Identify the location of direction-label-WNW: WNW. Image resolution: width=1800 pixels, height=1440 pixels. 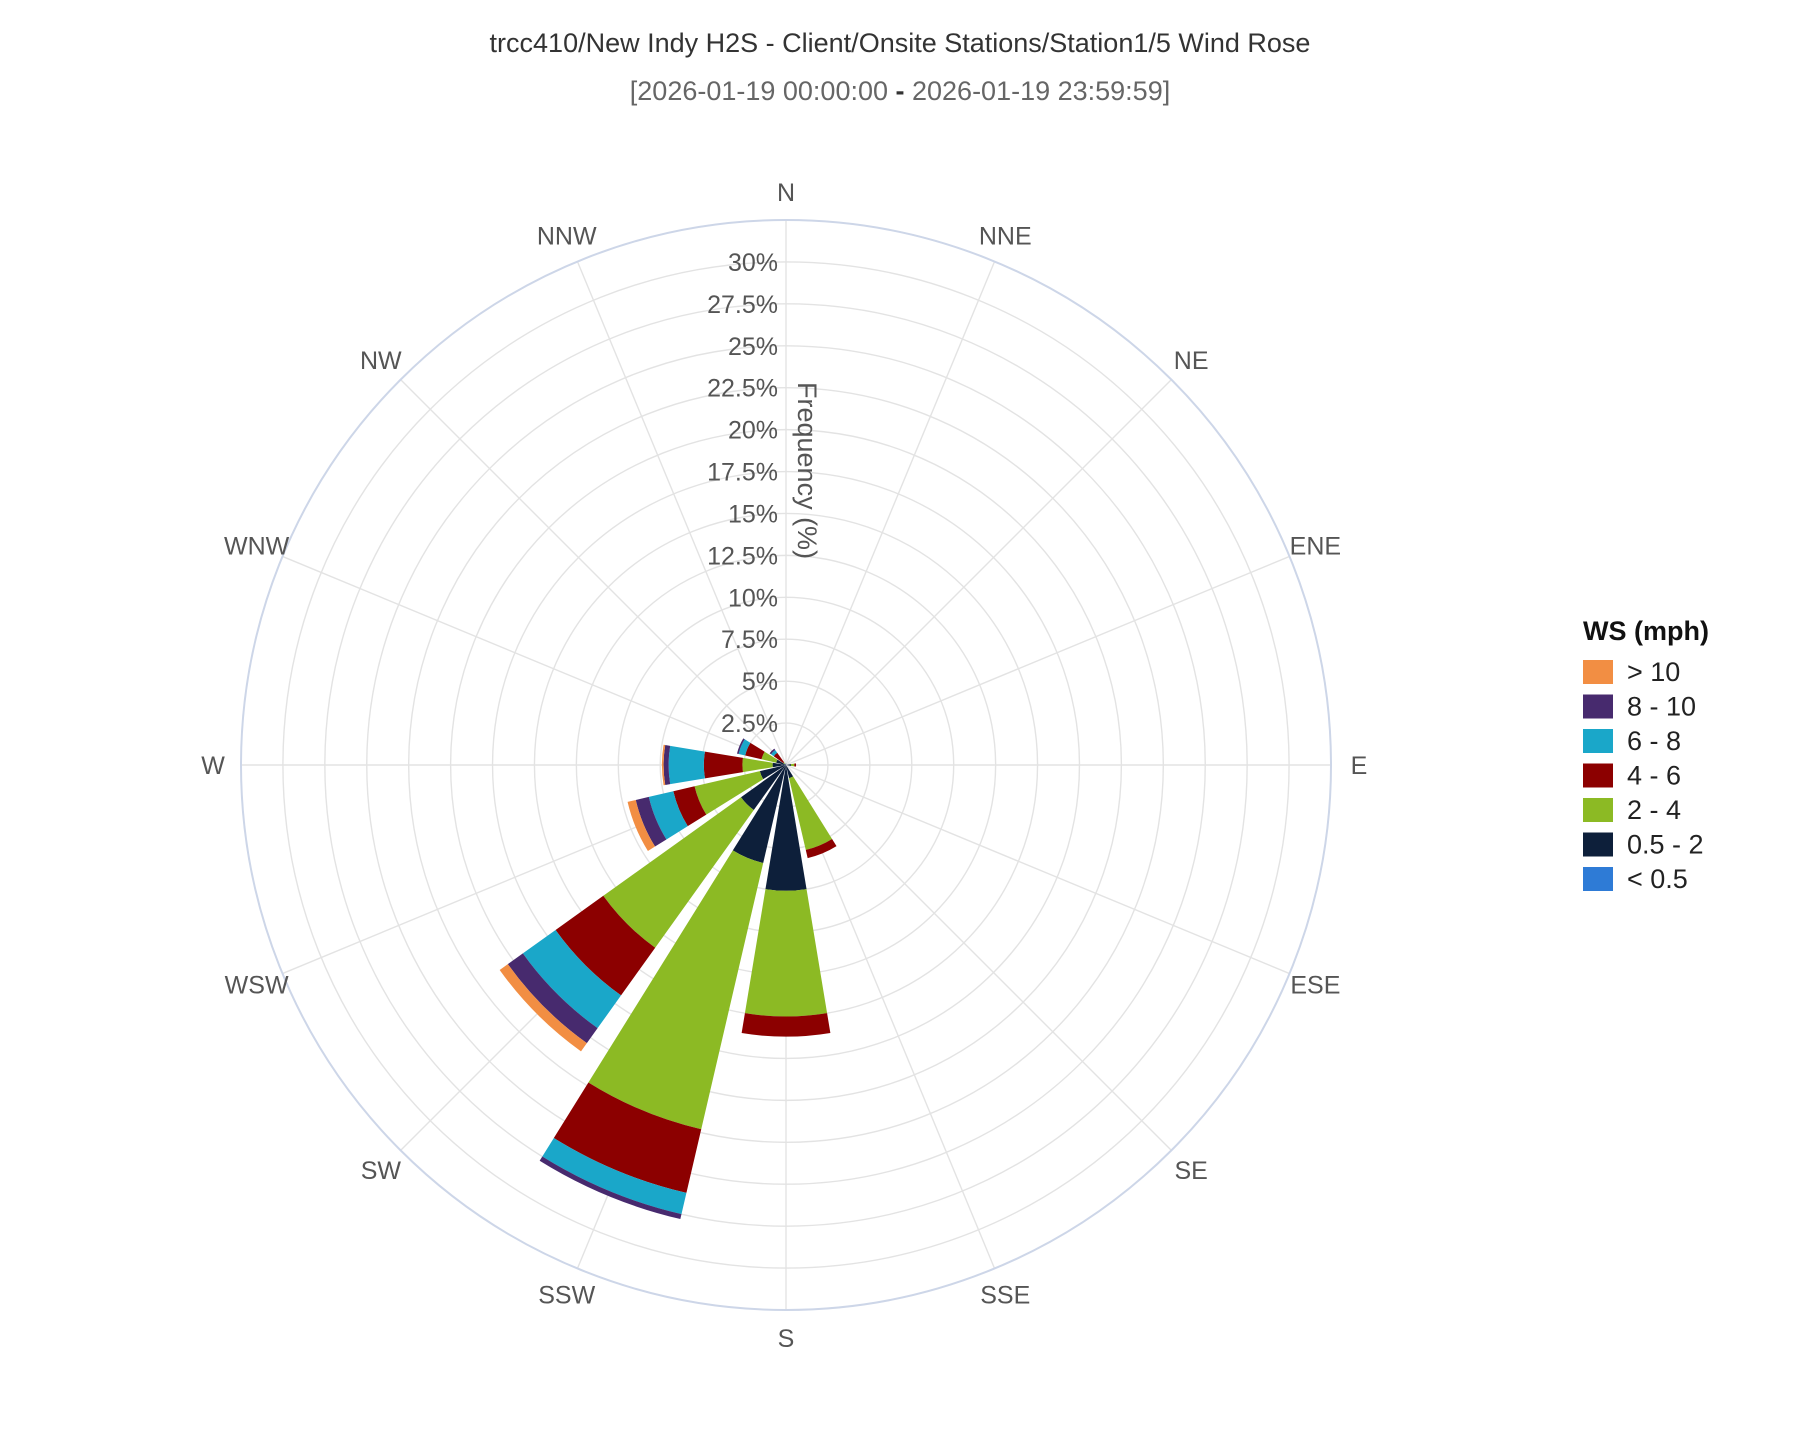
(257, 547).